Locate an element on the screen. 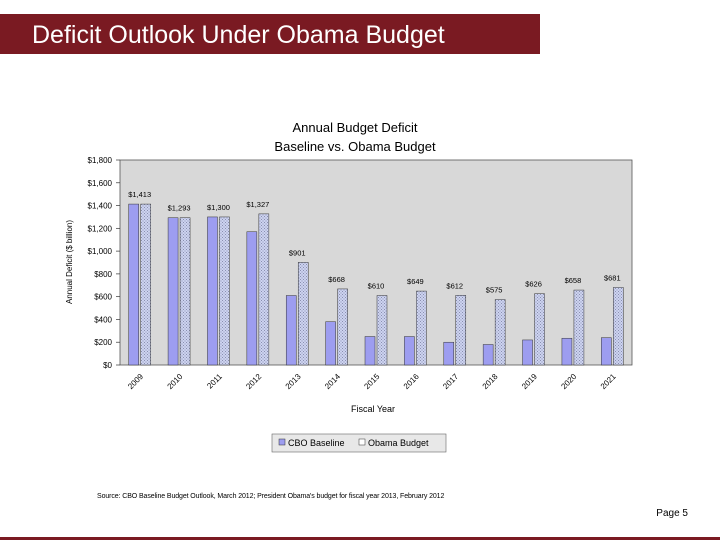 This screenshot has width=720, height=540. legend-label-obama: Obama Budget is located at coordinates (398, 443).